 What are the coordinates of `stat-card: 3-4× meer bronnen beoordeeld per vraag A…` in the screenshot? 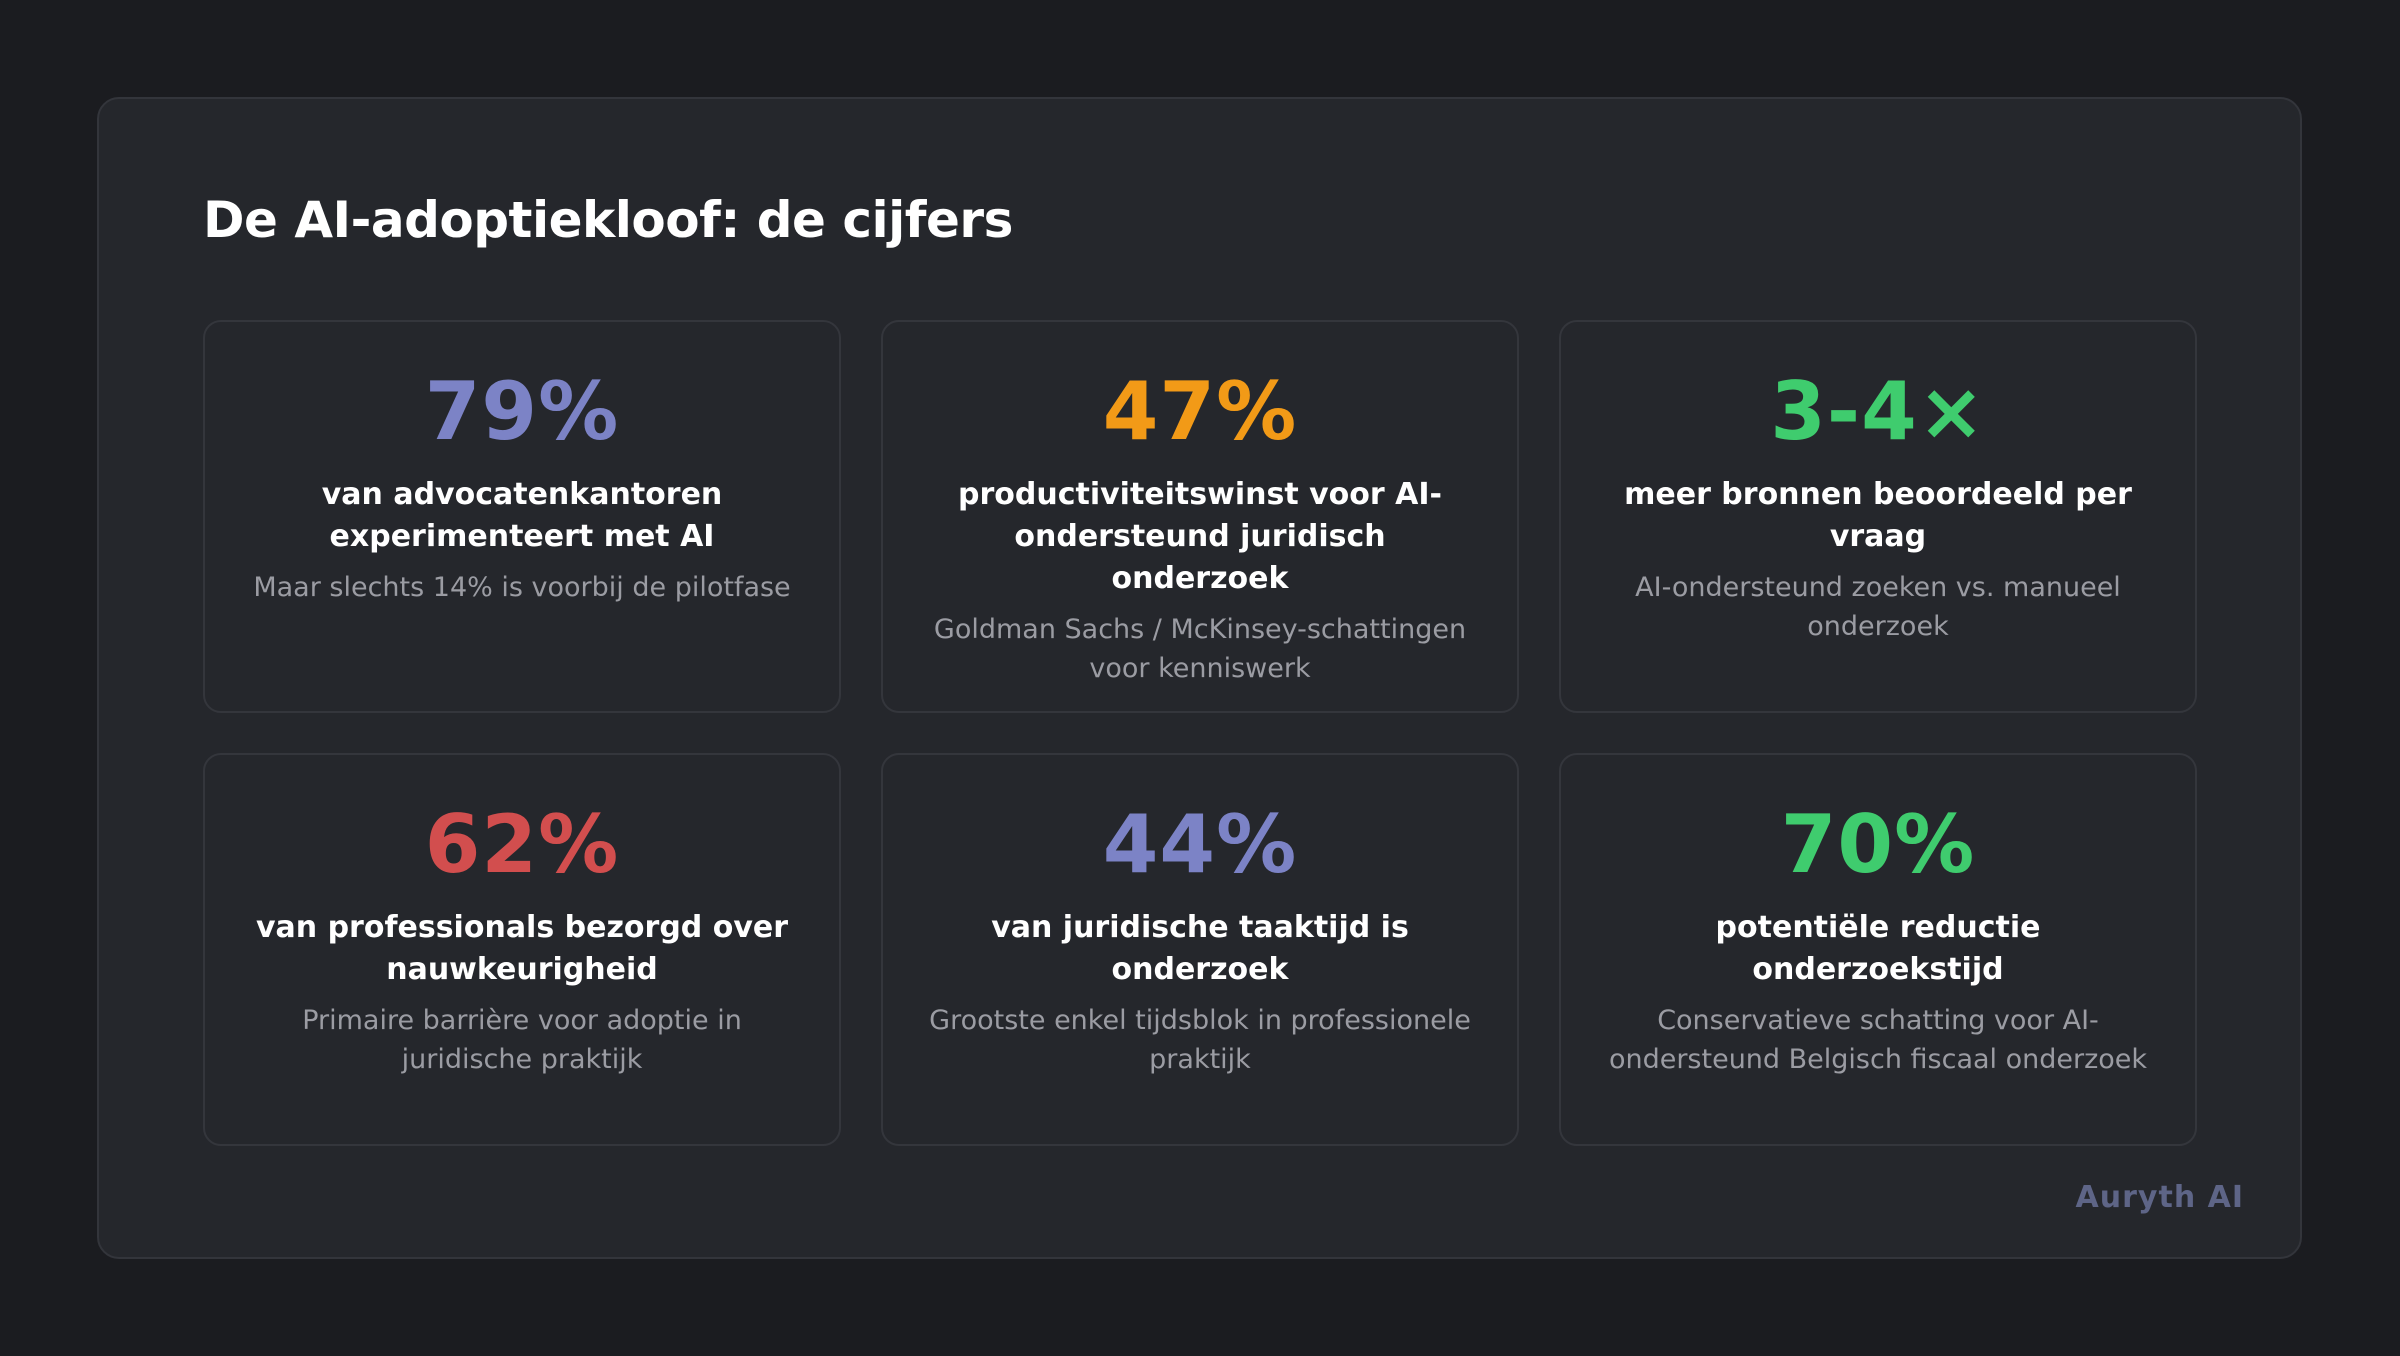 It's located at (1878, 516).